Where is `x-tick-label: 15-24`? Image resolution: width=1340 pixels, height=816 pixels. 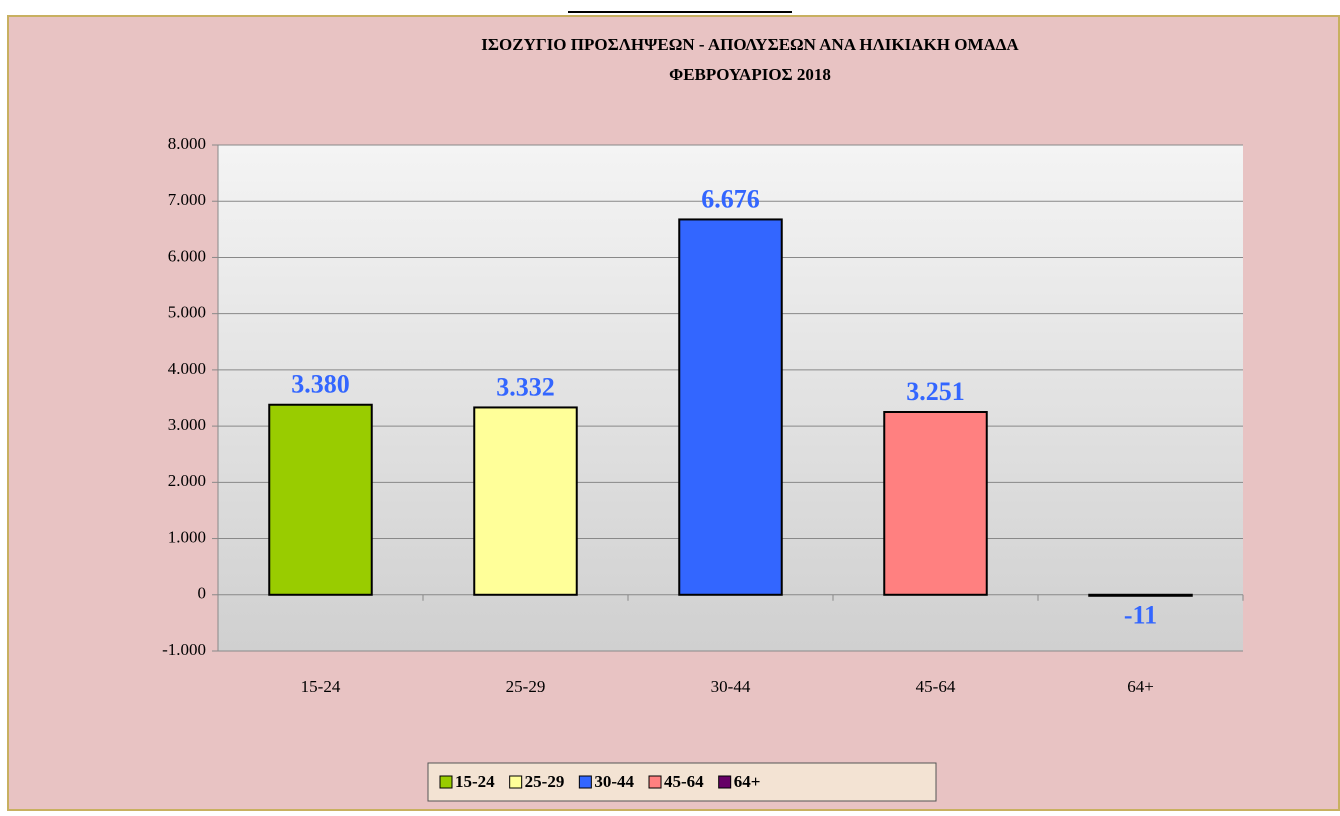
x-tick-label: 15-24 is located at coordinates (321, 686).